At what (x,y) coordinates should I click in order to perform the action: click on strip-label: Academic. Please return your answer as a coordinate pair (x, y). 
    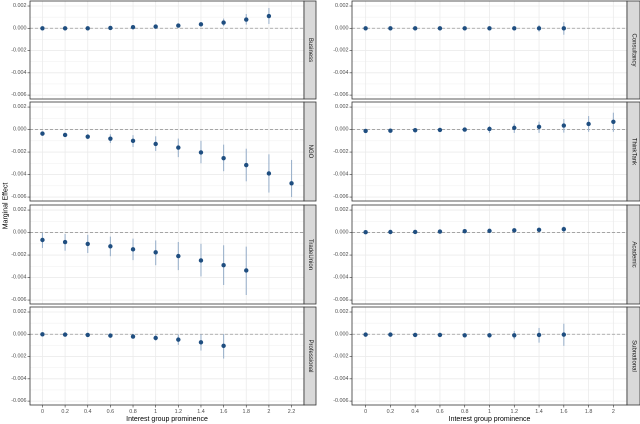
    Looking at the image, I should click on (634, 254).